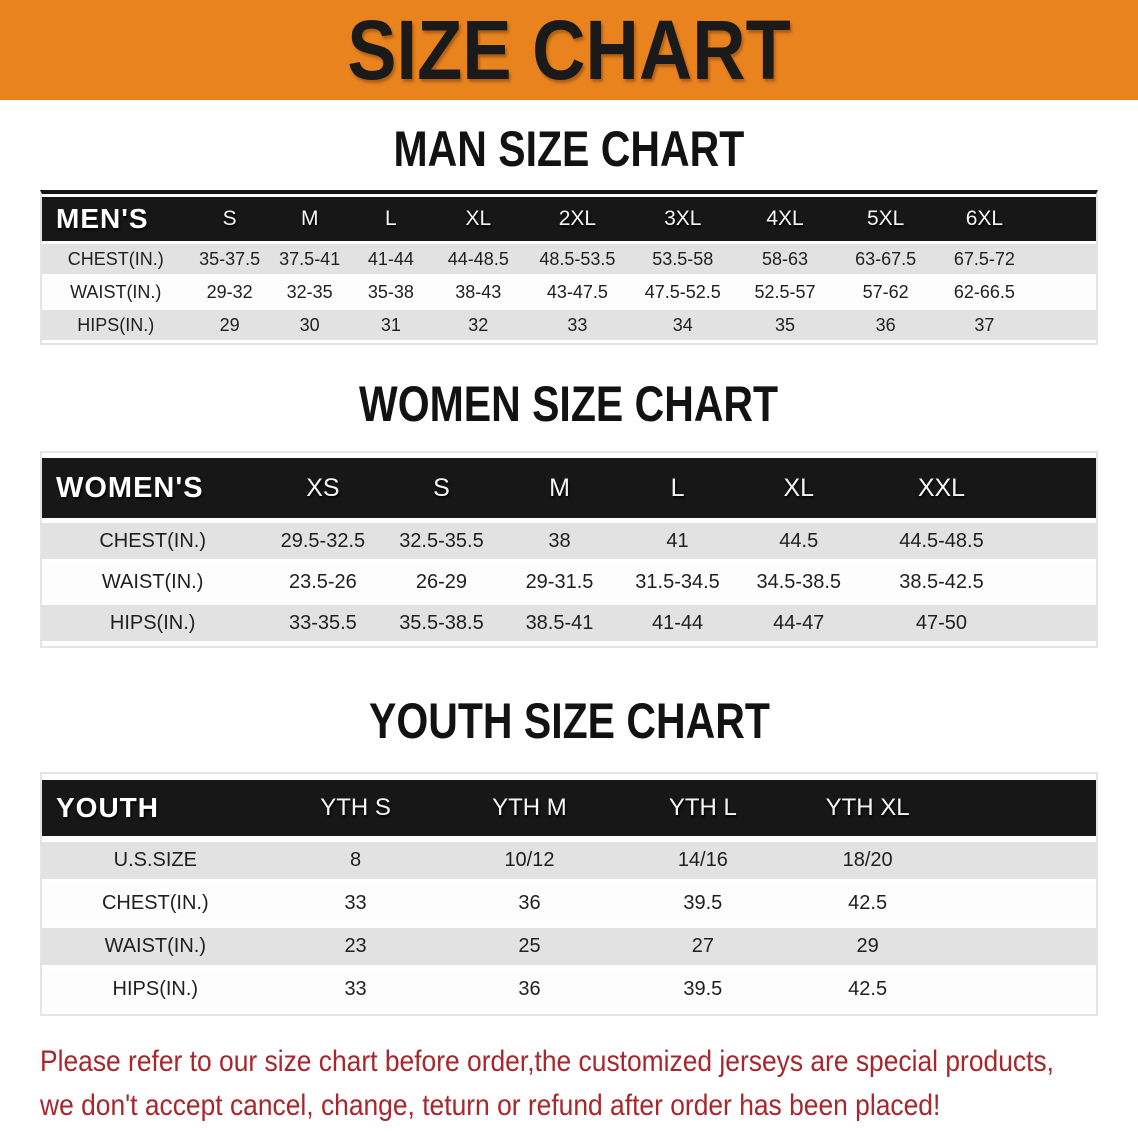  I want to click on size-value-cell: 57-62, so click(885, 292).